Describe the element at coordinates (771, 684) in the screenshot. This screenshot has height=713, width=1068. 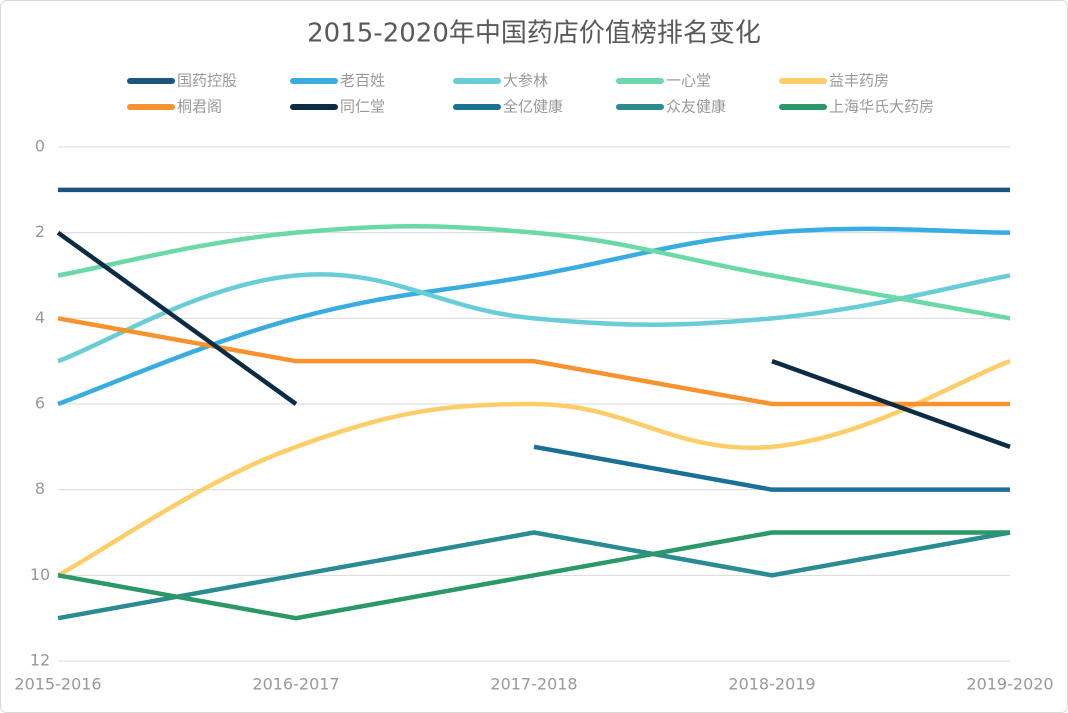
I see `x-tick-label: 2018-2019` at that location.